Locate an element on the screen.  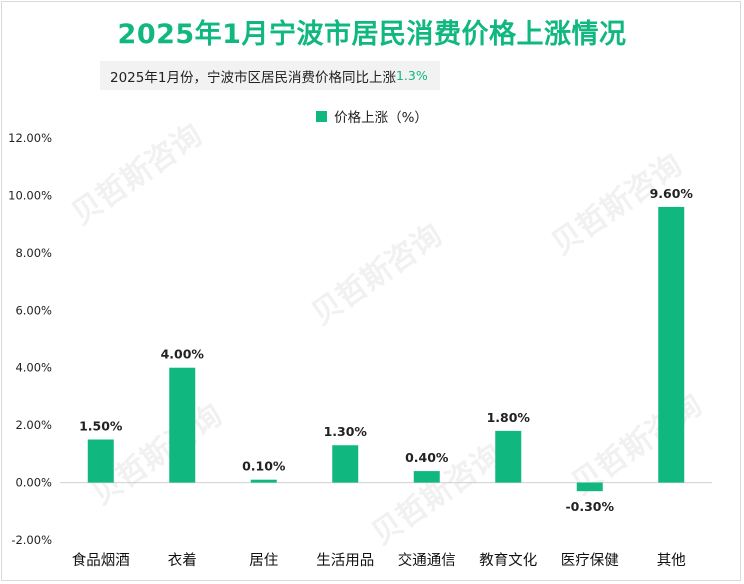
data-label: -0.30% is located at coordinates (589, 506).